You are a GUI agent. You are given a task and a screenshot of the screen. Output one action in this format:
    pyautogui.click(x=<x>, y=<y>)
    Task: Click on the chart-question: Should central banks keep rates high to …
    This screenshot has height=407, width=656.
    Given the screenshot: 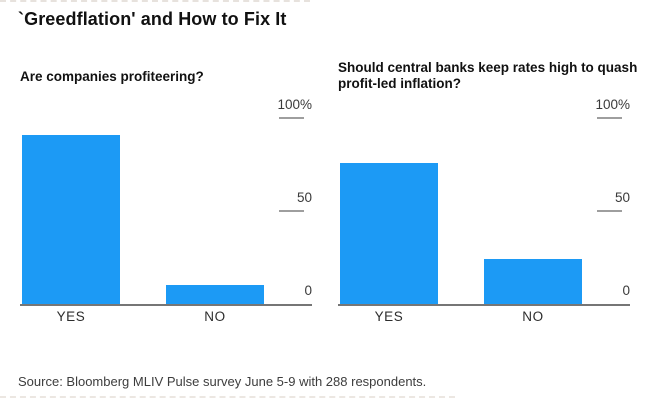 What is the action you would take?
    pyautogui.click(x=488, y=75)
    